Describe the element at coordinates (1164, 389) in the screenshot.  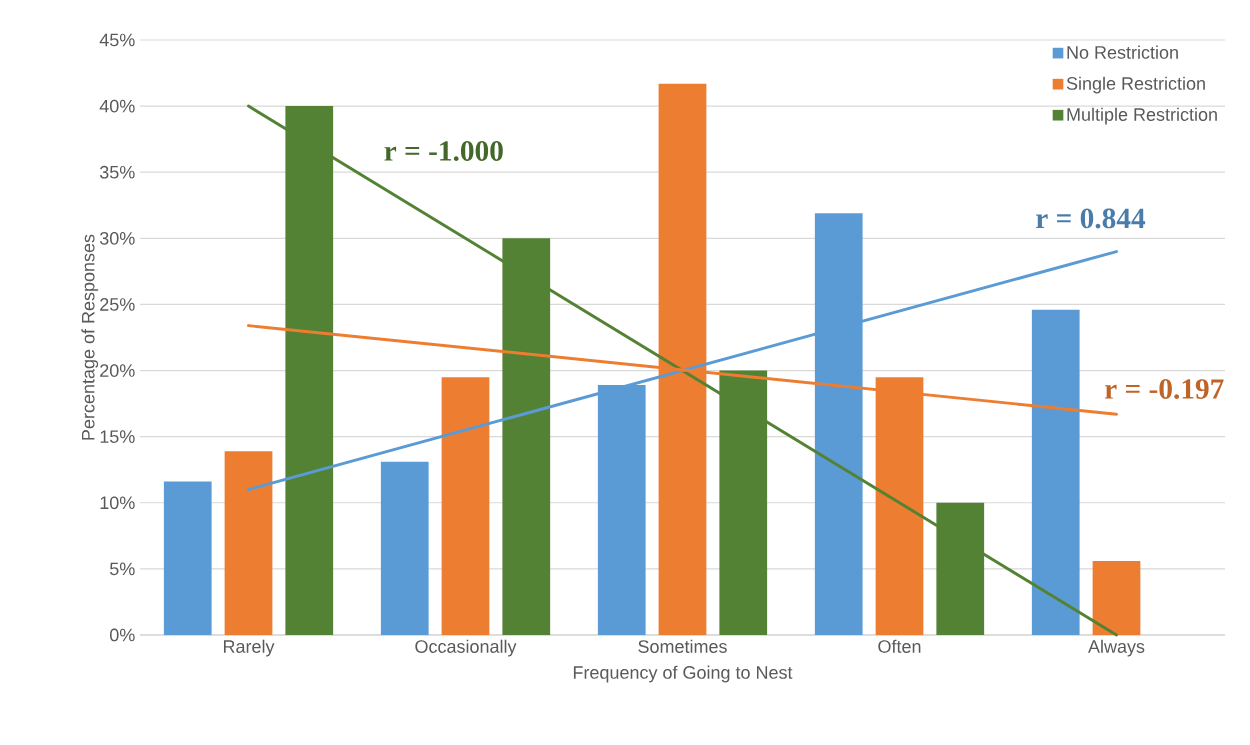
I see `annotation: r = -0.197` at that location.